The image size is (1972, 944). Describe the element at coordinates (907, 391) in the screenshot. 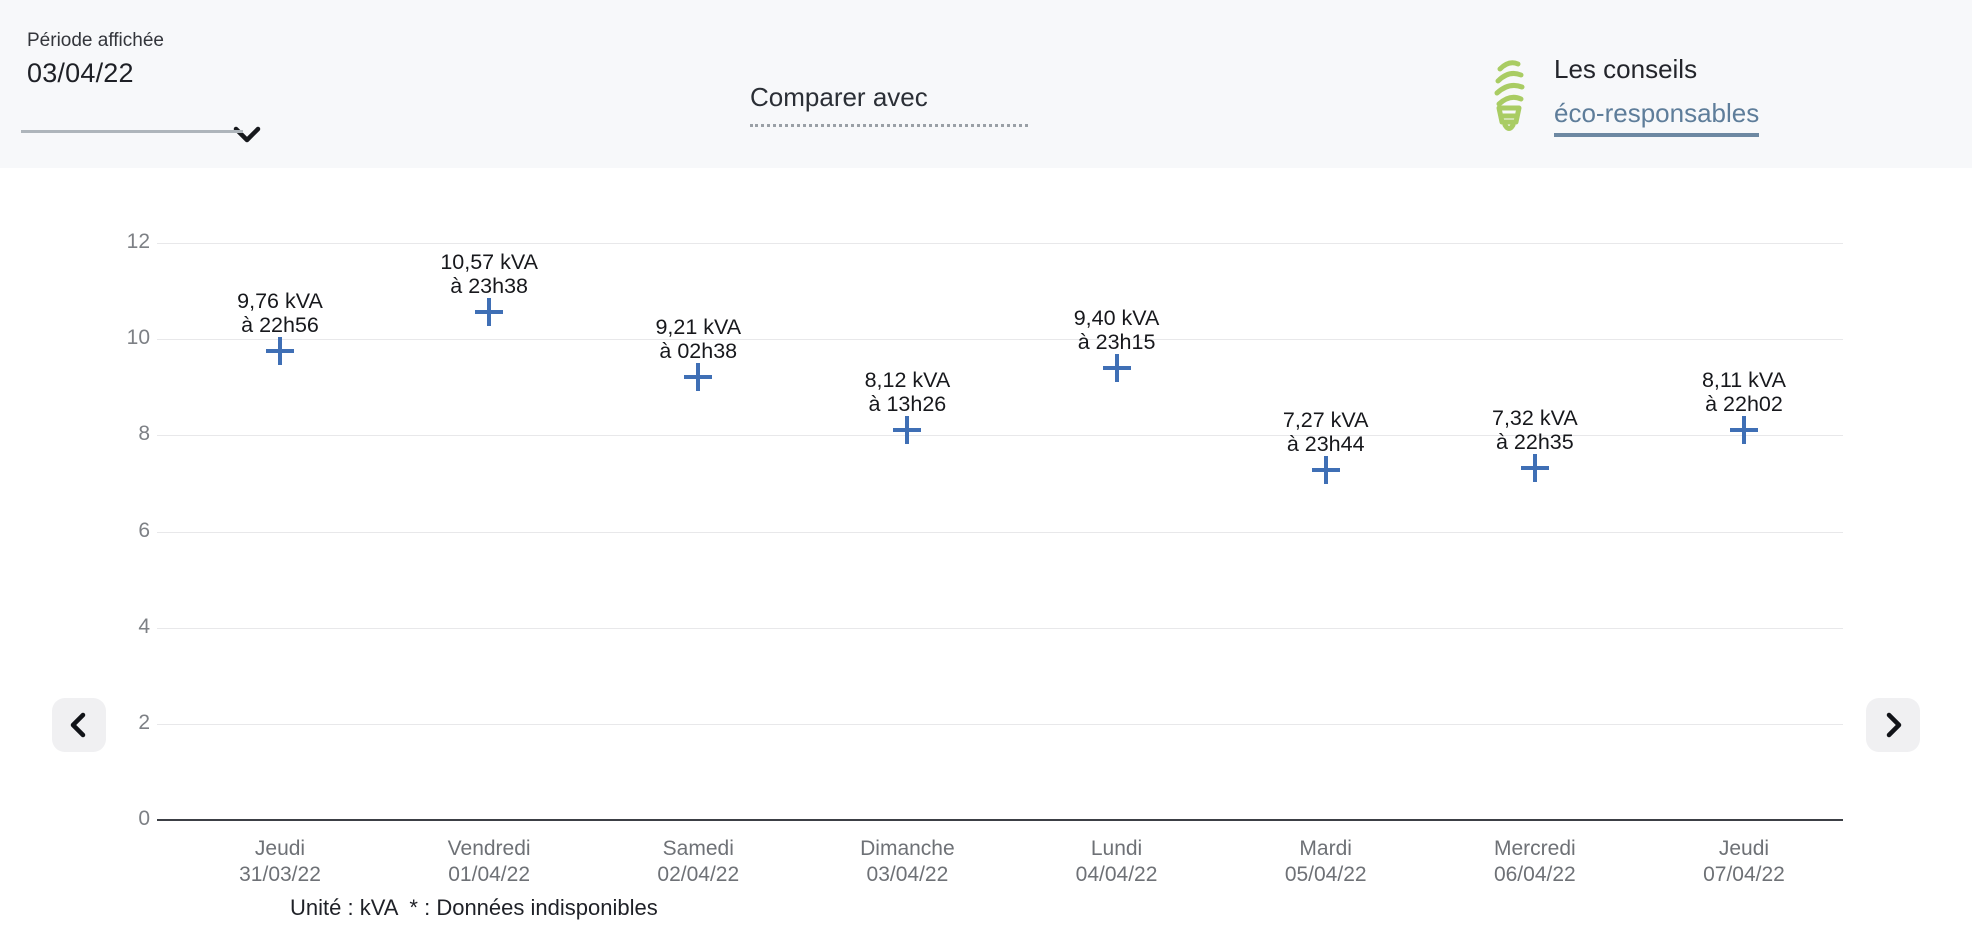

I see `data-point-label: 8,12 kVA à 13h26` at that location.